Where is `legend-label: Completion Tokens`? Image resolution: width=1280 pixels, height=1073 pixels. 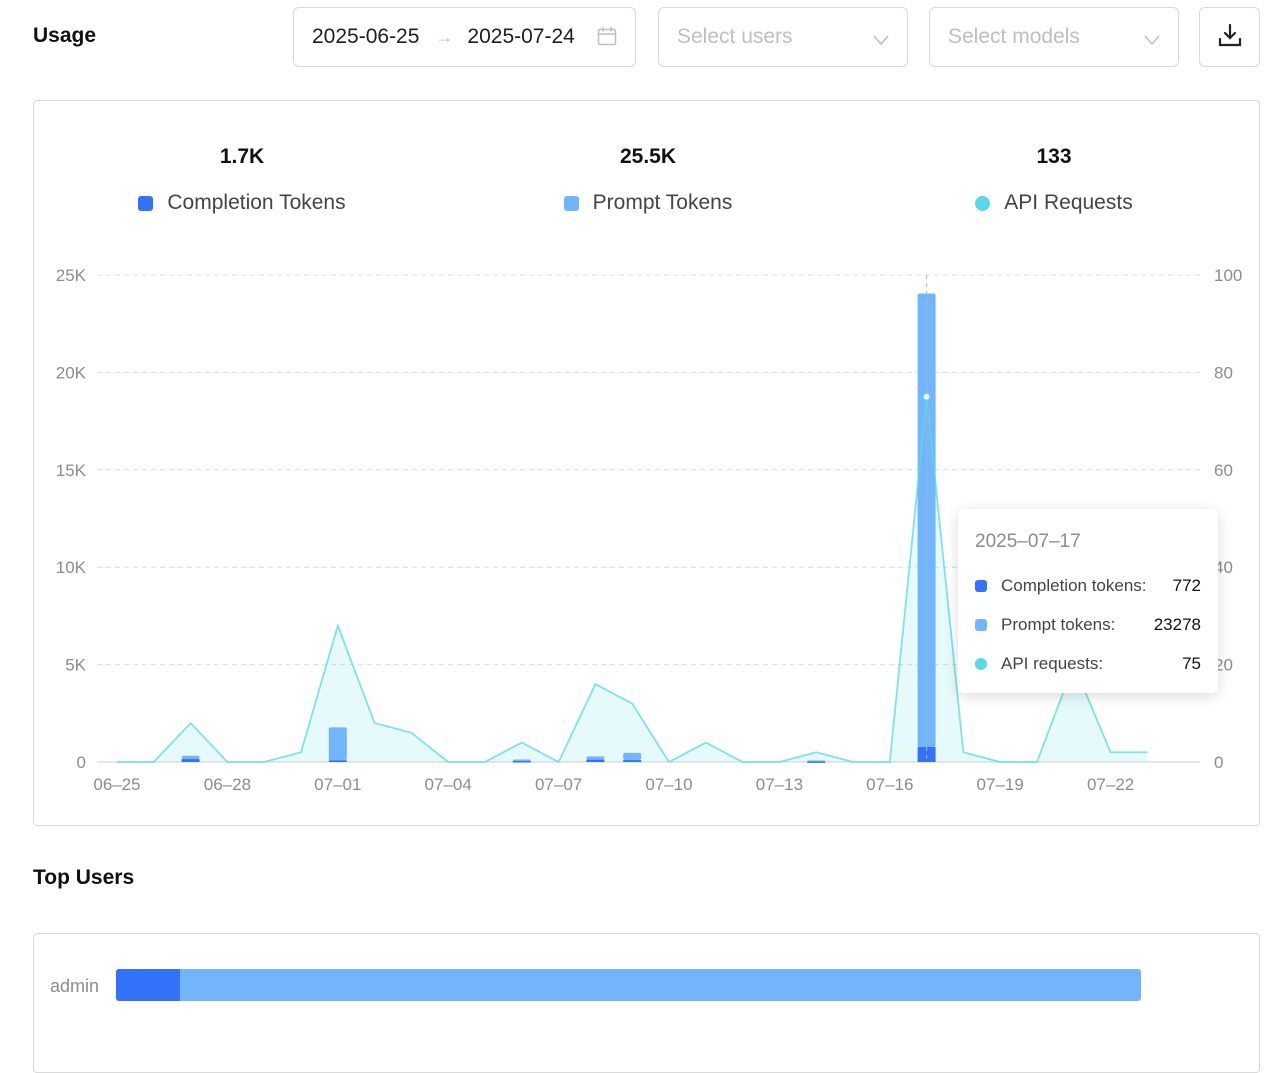
legend-label: Completion Tokens is located at coordinates (256, 202).